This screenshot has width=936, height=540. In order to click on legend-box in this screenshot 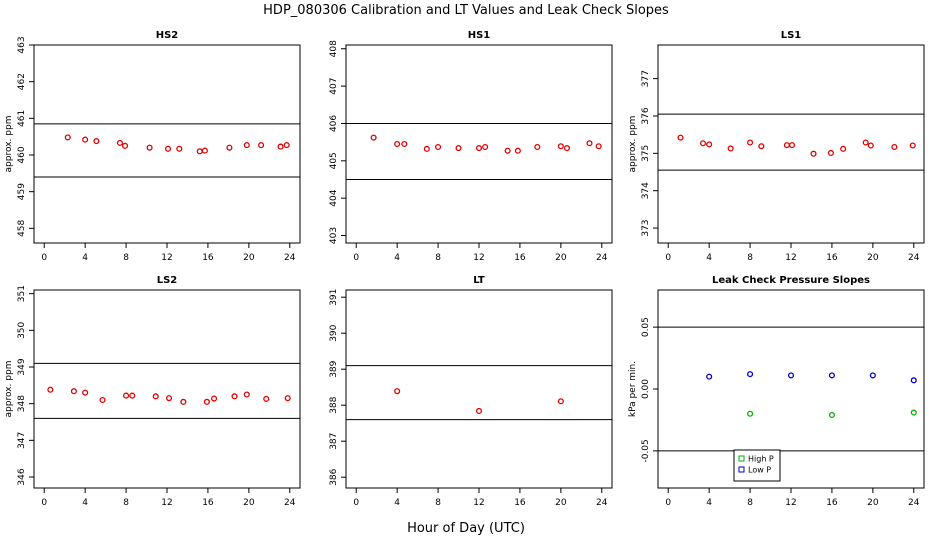, I will do `click(757, 465)`.